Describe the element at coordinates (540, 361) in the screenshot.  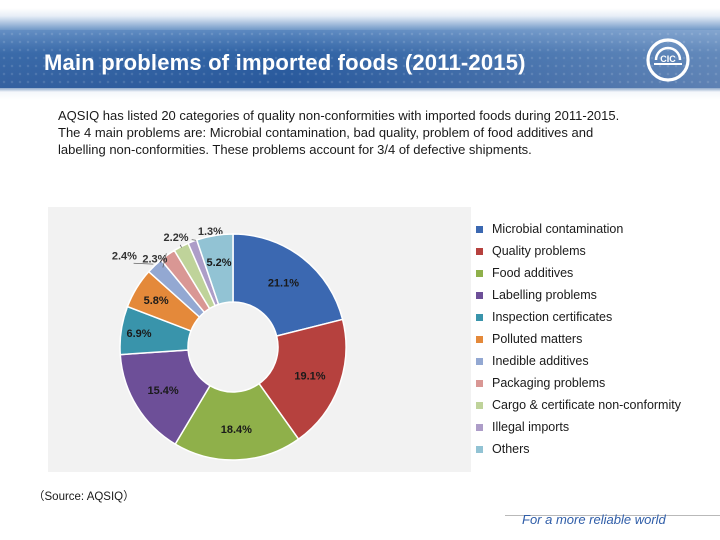
I see `legend-label: Inedible additives` at that location.